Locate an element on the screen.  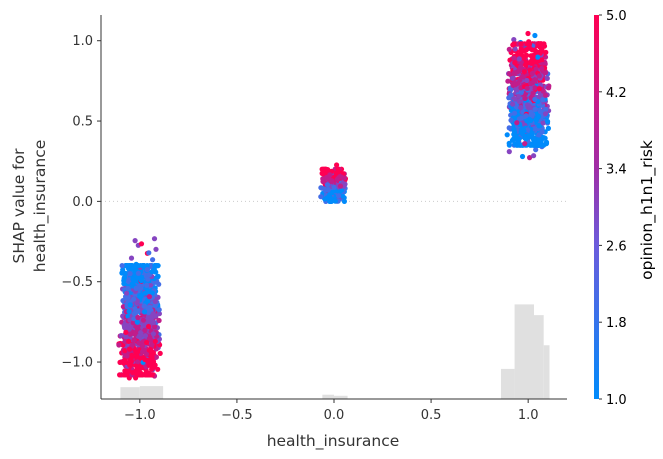
y-tick-label: 0.0 is located at coordinates (82, 202).